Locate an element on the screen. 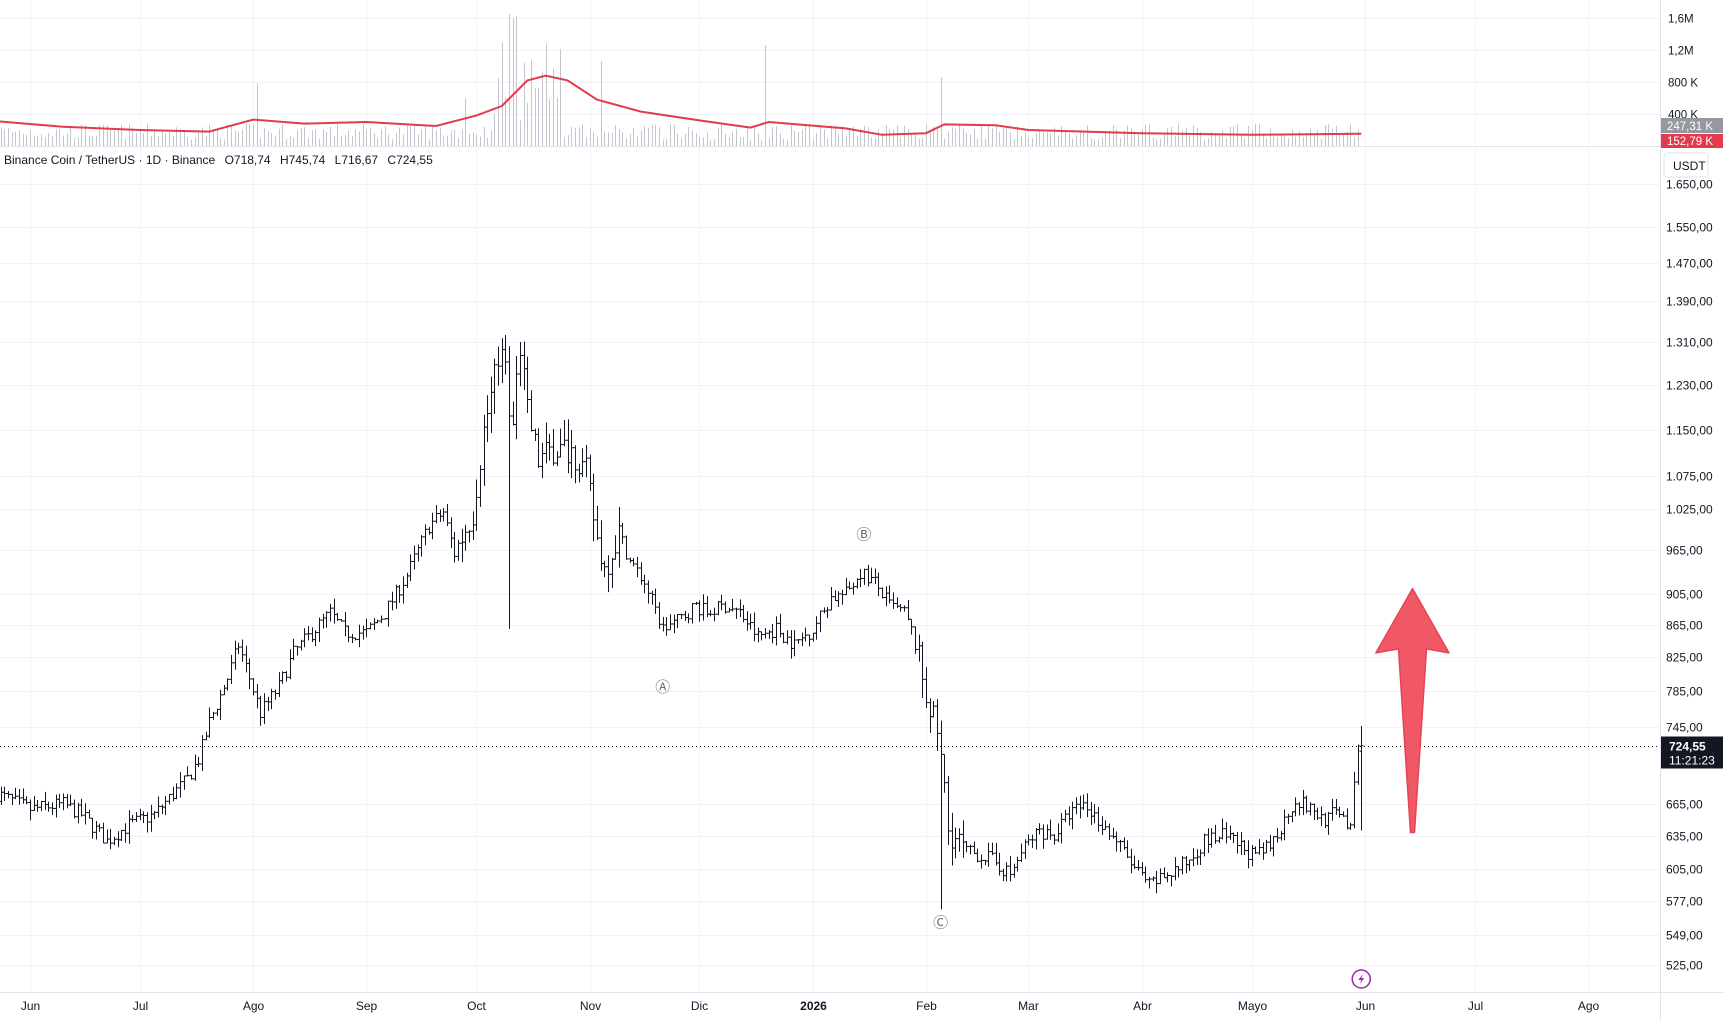 The height and width of the screenshot is (1020, 1723). time-tick-label: Jun is located at coordinates (1365, 1006).